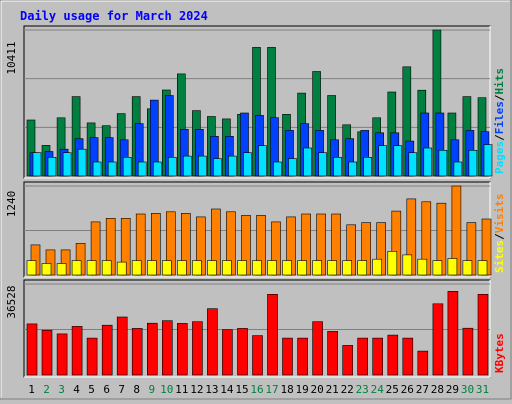 The width and height of the screenshot is (512, 404). What do you see at coordinates (121, 389) in the screenshot?
I see `x-label-day-7: 7` at bounding box center [121, 389].